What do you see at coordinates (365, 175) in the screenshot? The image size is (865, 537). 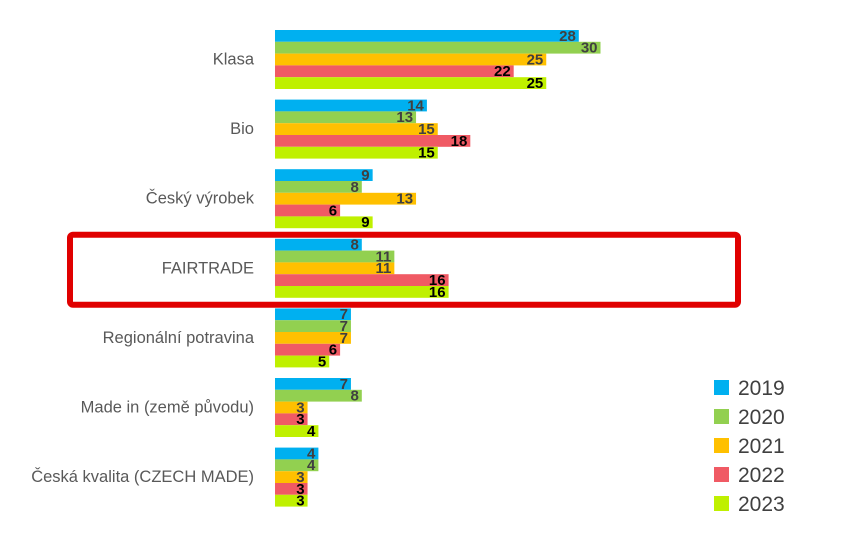 I see `value-label-cesky-vyrobek-2019: 9` at bounding box center [365, 175].